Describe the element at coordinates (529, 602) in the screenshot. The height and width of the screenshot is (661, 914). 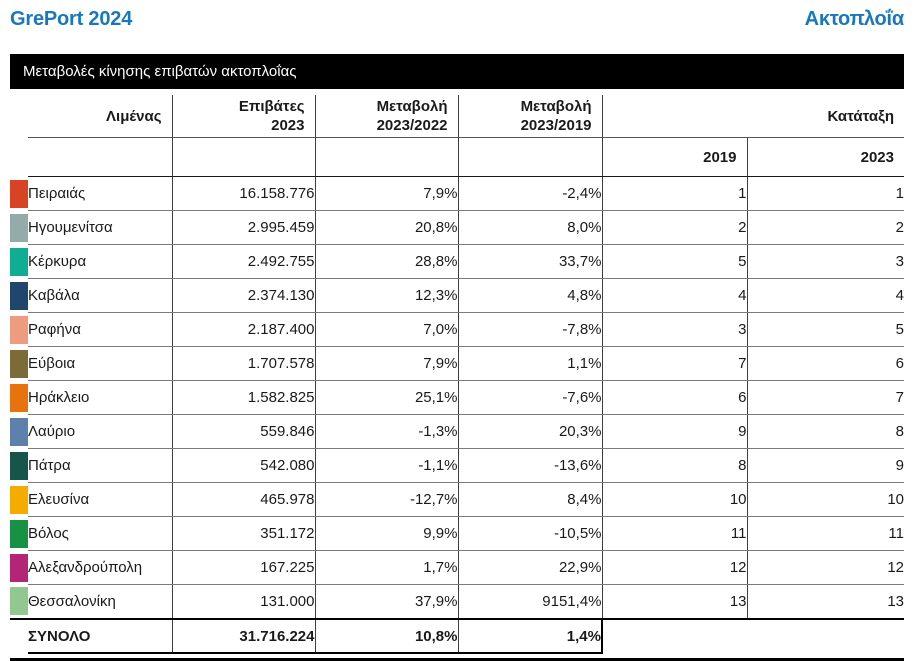
I see `change-2023-2019-cell: 9151,4%` at that location.